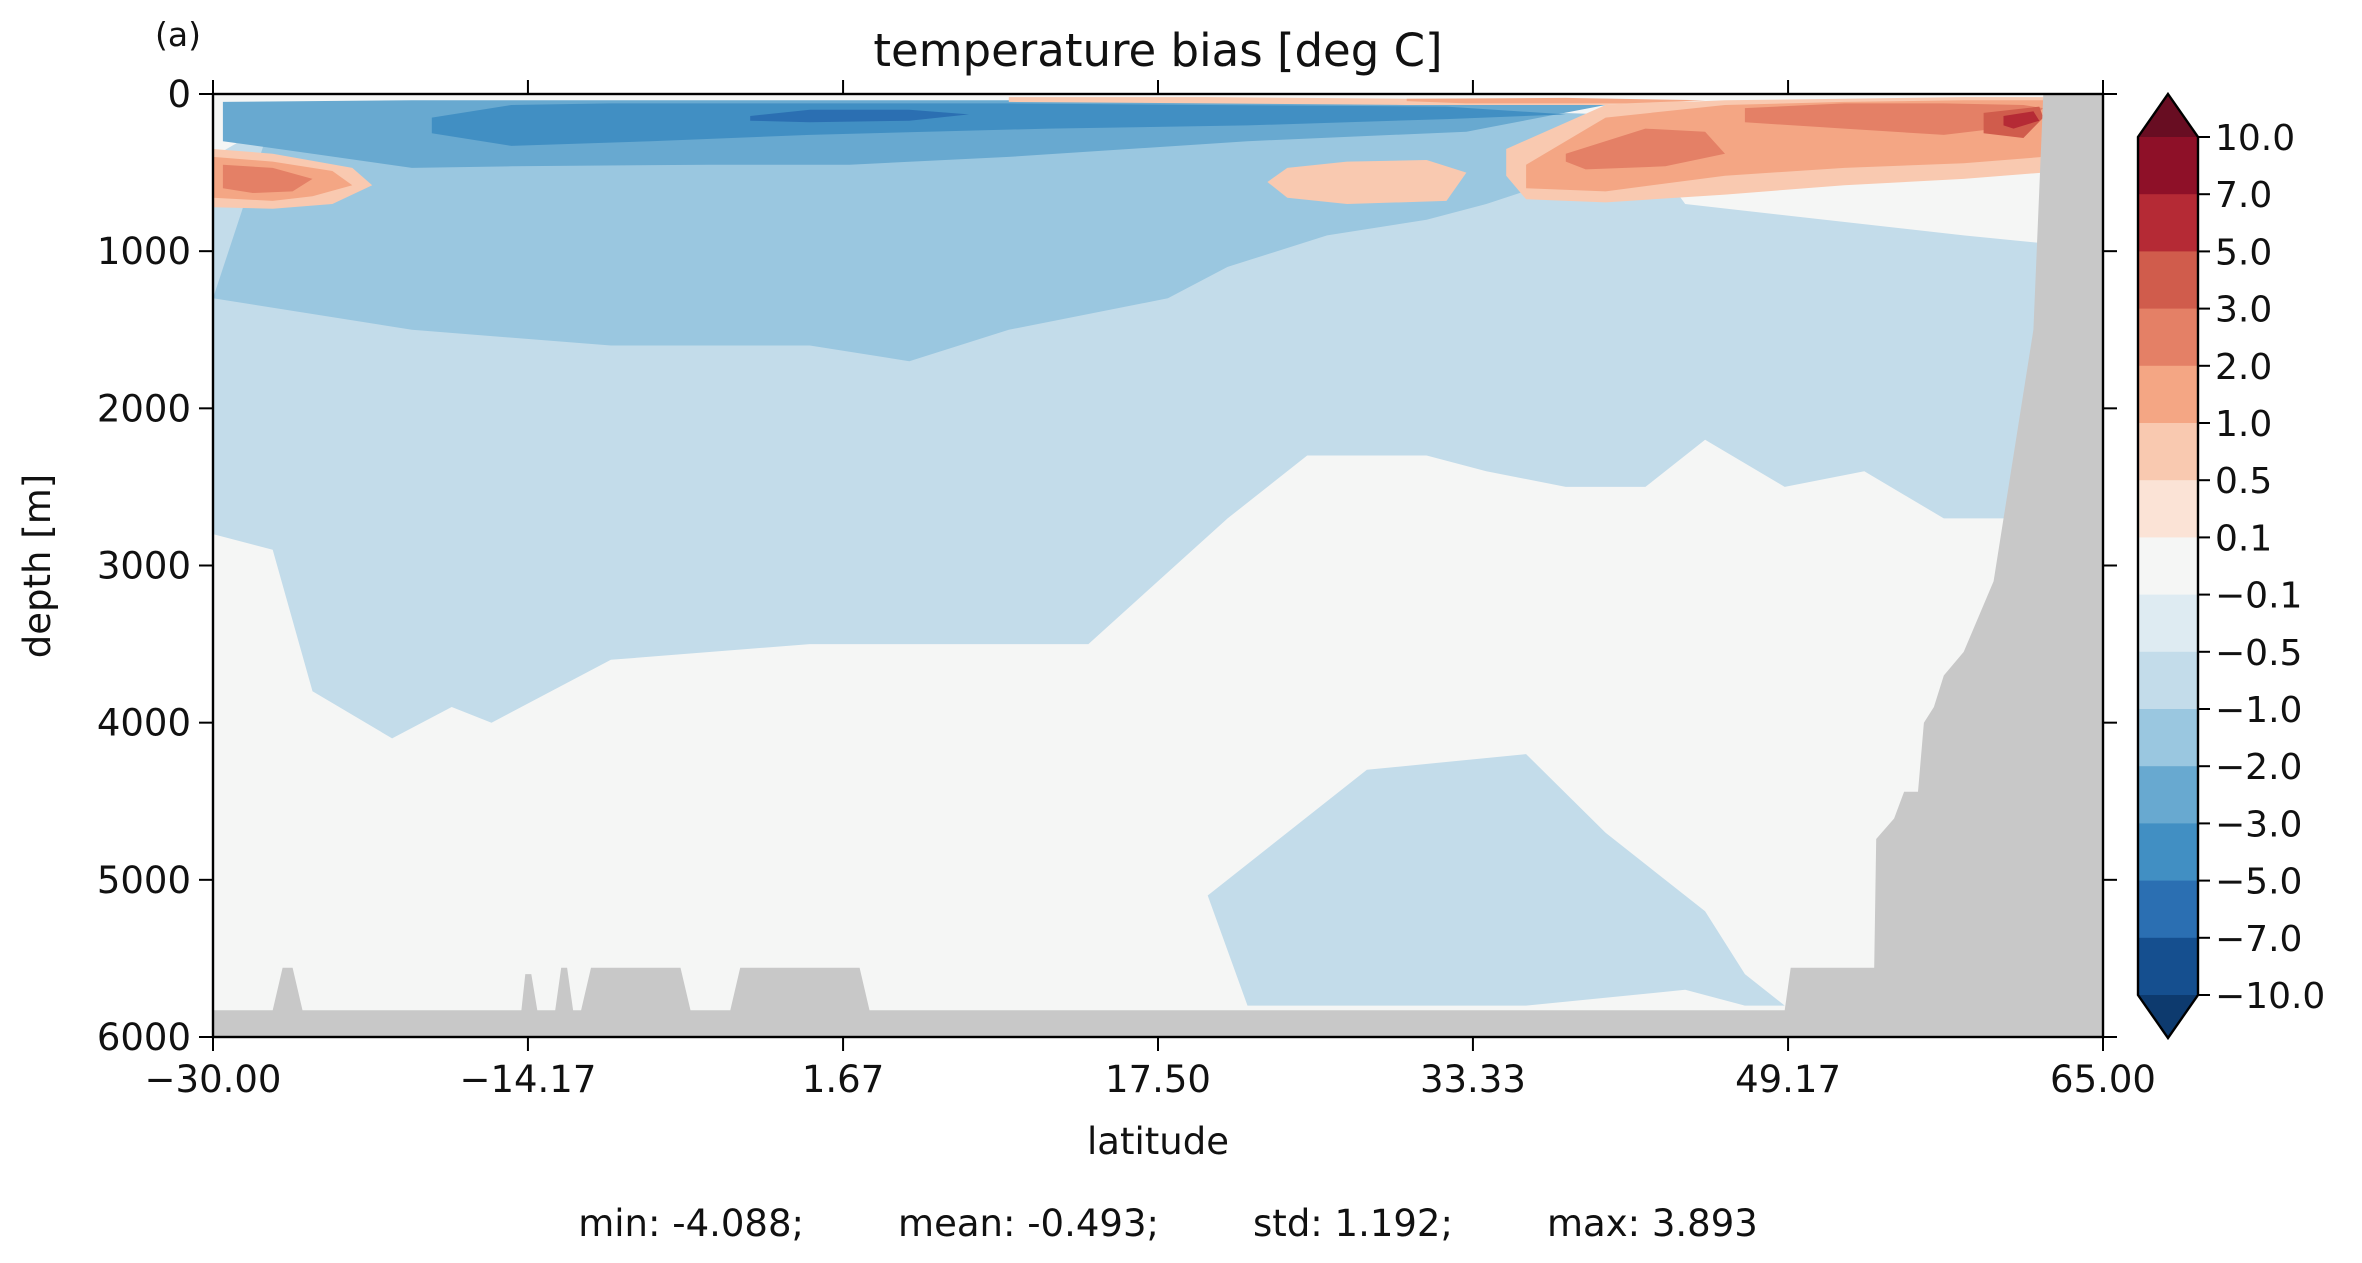 The height and width of the screenshot is (1263, 2362). What do you see at coordinates (1157, 50) in the screenshot?
I see `chart-title: temperature bias [deg C]` at bounding box center [1157, 50].